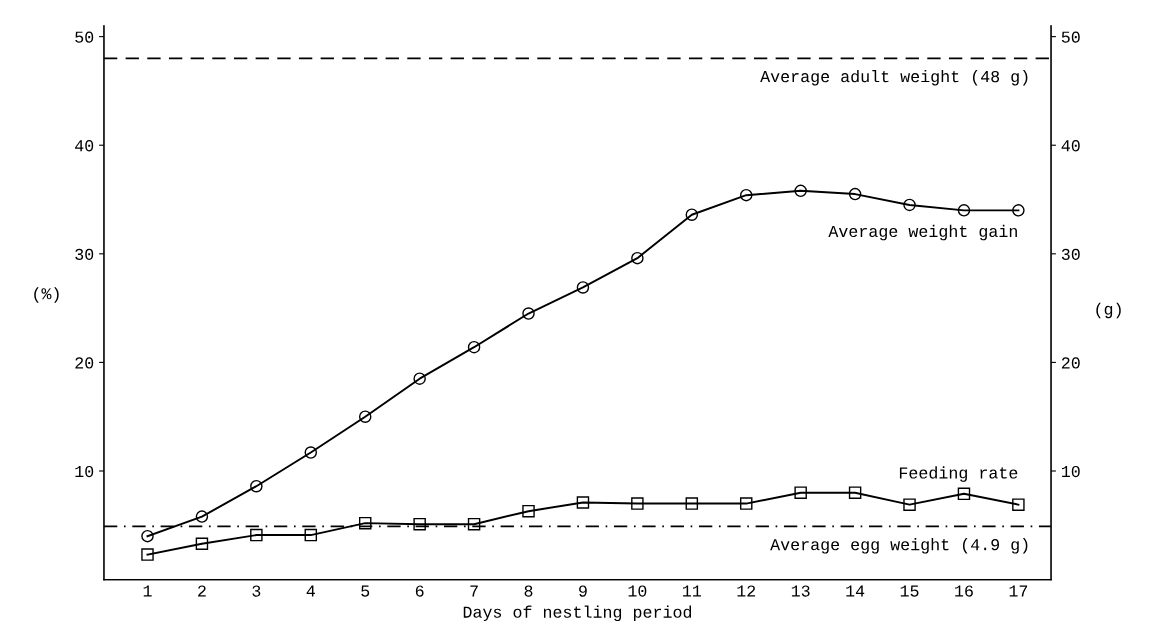 This screenshot has width=1155, height=644. Describe the element at coordinates (46, 295) in the screenshot. I see `y-axis-title: (%)` at that location.